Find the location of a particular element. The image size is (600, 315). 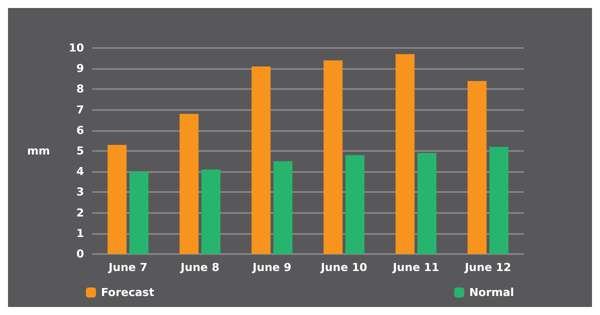

x-tick-label: June 8 is located at coordinates (200, 267).